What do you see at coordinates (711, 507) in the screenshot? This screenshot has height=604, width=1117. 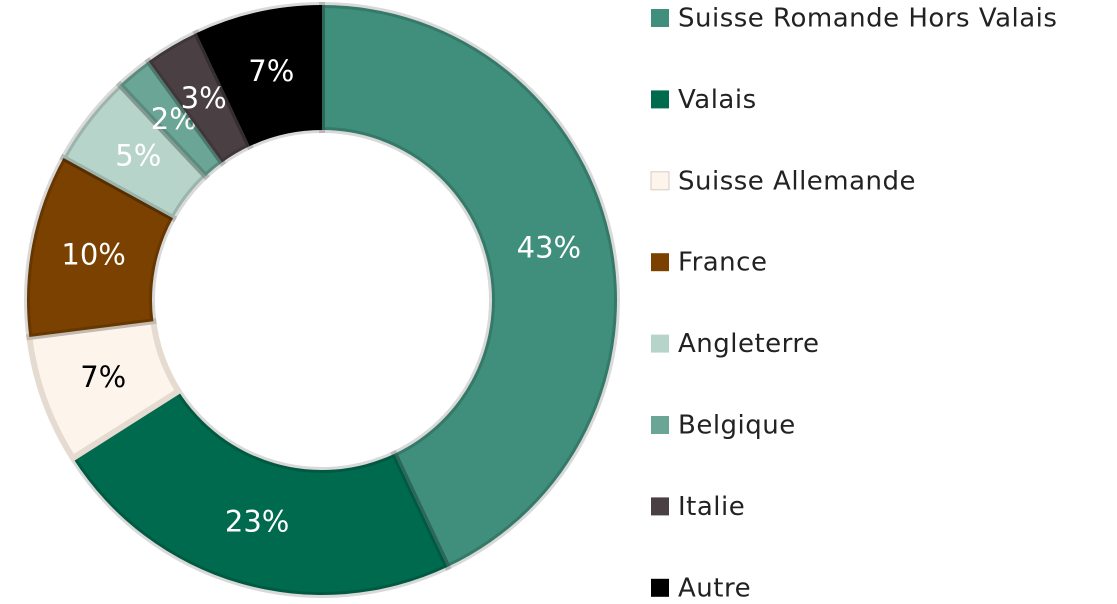 I see `legend-label: Italie` at bounding box center [711, 507].